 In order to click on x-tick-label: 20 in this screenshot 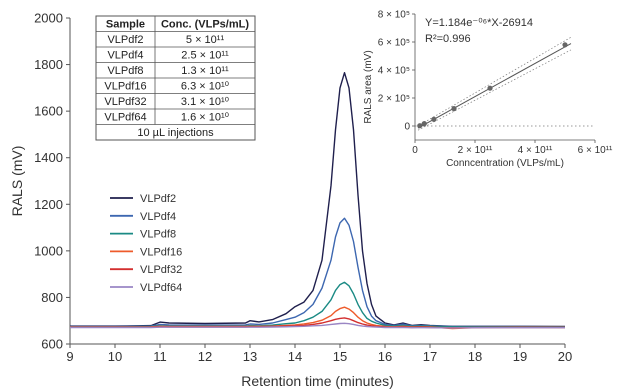, I will do `click(565, 356)`.